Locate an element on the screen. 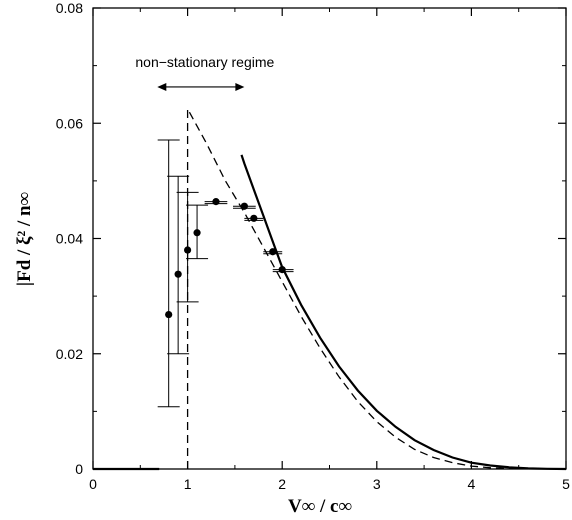  y-tick-label: 0.02 is located at coordinates (69, 354).